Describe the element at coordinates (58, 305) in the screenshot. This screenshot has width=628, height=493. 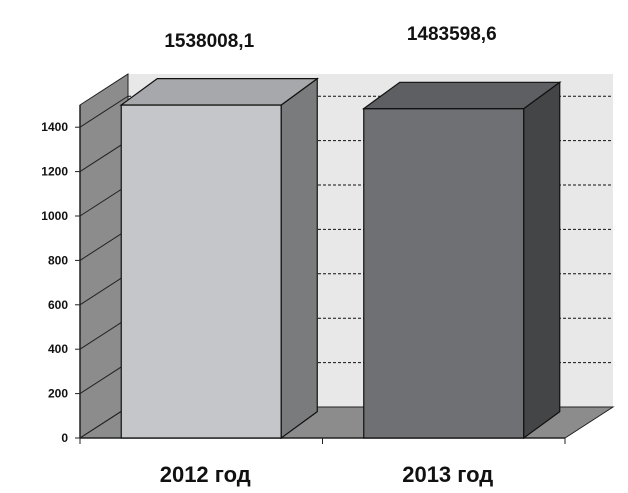
I see `y-tick-label: 600` at that location.